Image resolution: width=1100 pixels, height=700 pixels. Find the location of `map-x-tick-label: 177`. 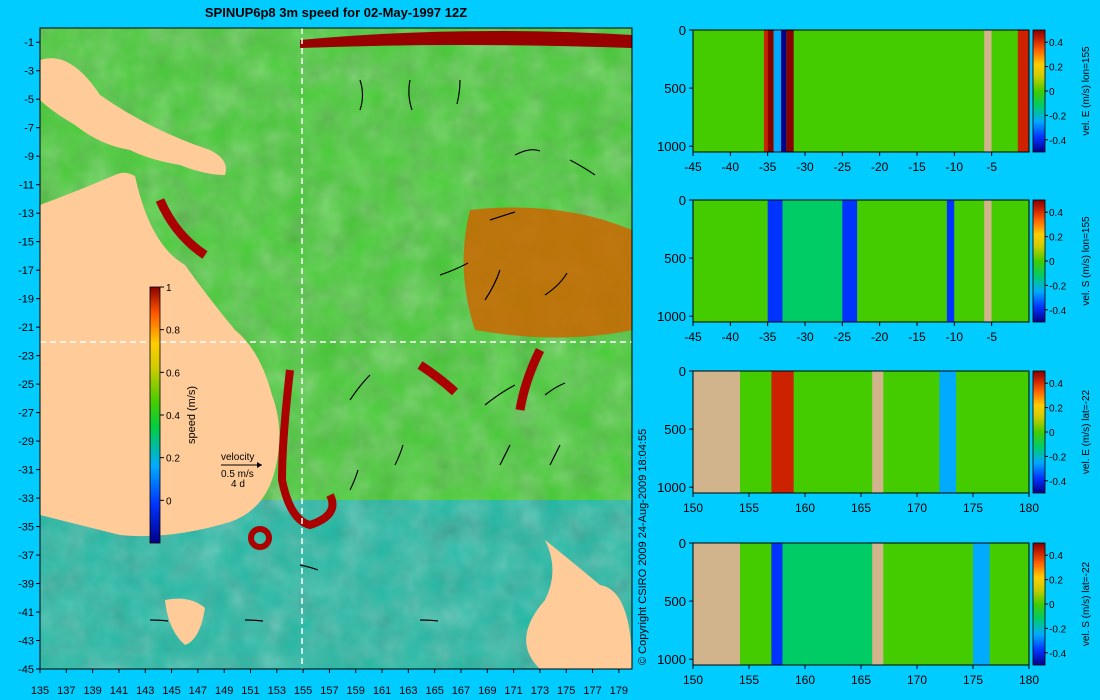

map-x-tick-label: 177 is located at coordinates (592, 691).